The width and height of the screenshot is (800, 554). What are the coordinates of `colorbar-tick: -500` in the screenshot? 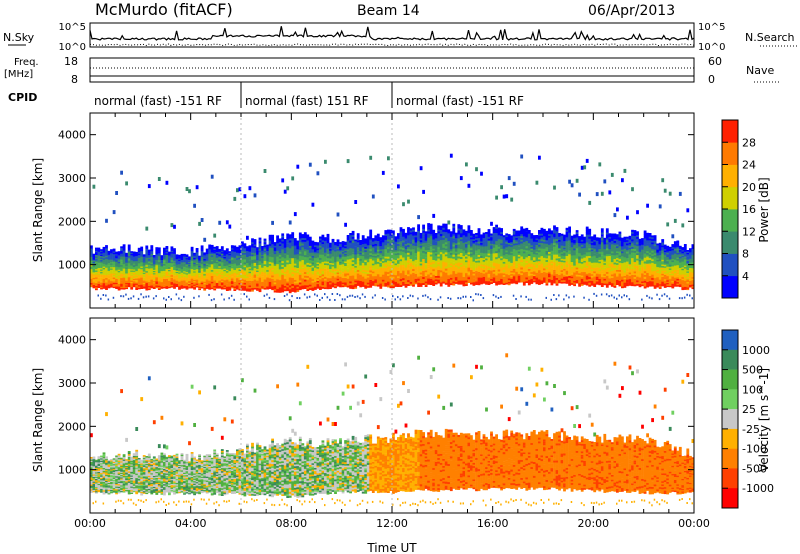 It's located at (754, 468).